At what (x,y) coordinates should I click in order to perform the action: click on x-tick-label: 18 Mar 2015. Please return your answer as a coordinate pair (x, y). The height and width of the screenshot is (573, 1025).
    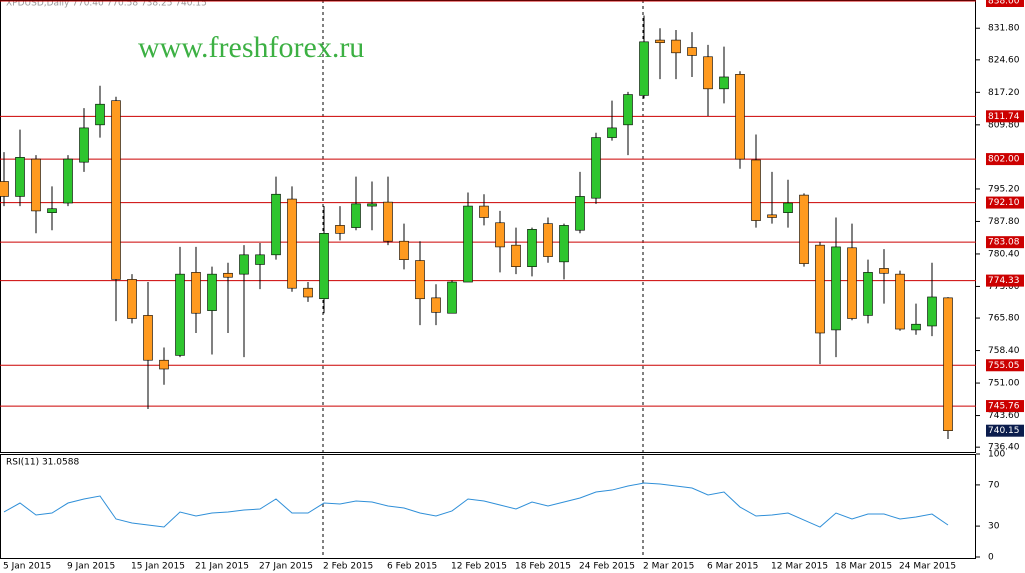
    Looking at the image, I should click on (863, 567).